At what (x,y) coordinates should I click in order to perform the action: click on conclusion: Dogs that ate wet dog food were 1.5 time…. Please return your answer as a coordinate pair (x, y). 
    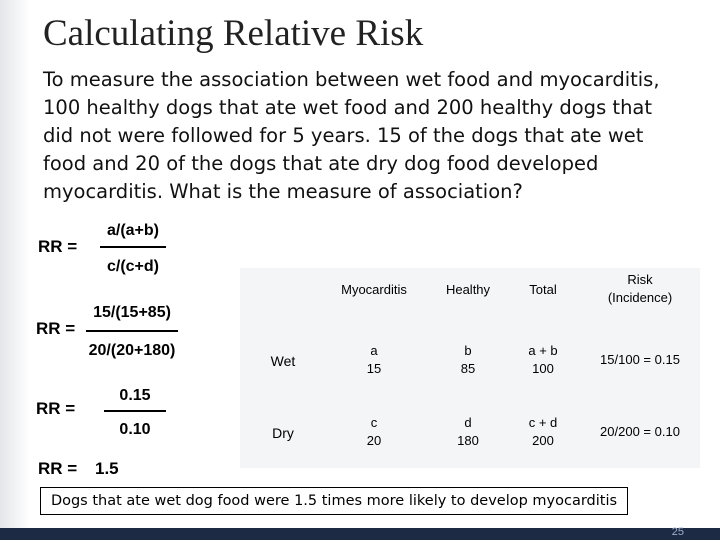
    Looking at the image, I should click on (334, 501).